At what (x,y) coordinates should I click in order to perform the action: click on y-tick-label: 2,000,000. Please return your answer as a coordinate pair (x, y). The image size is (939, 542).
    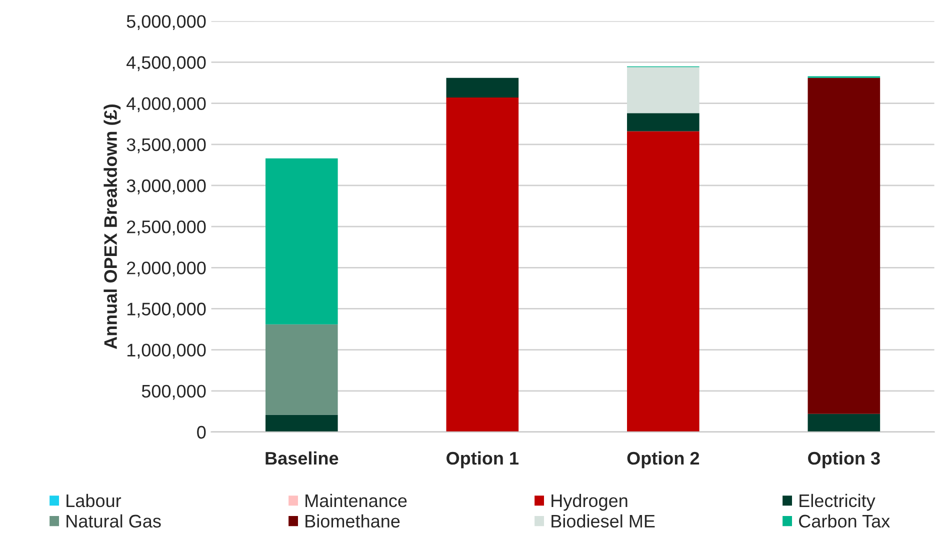
    Looking at the image, I should click on (166, 269).